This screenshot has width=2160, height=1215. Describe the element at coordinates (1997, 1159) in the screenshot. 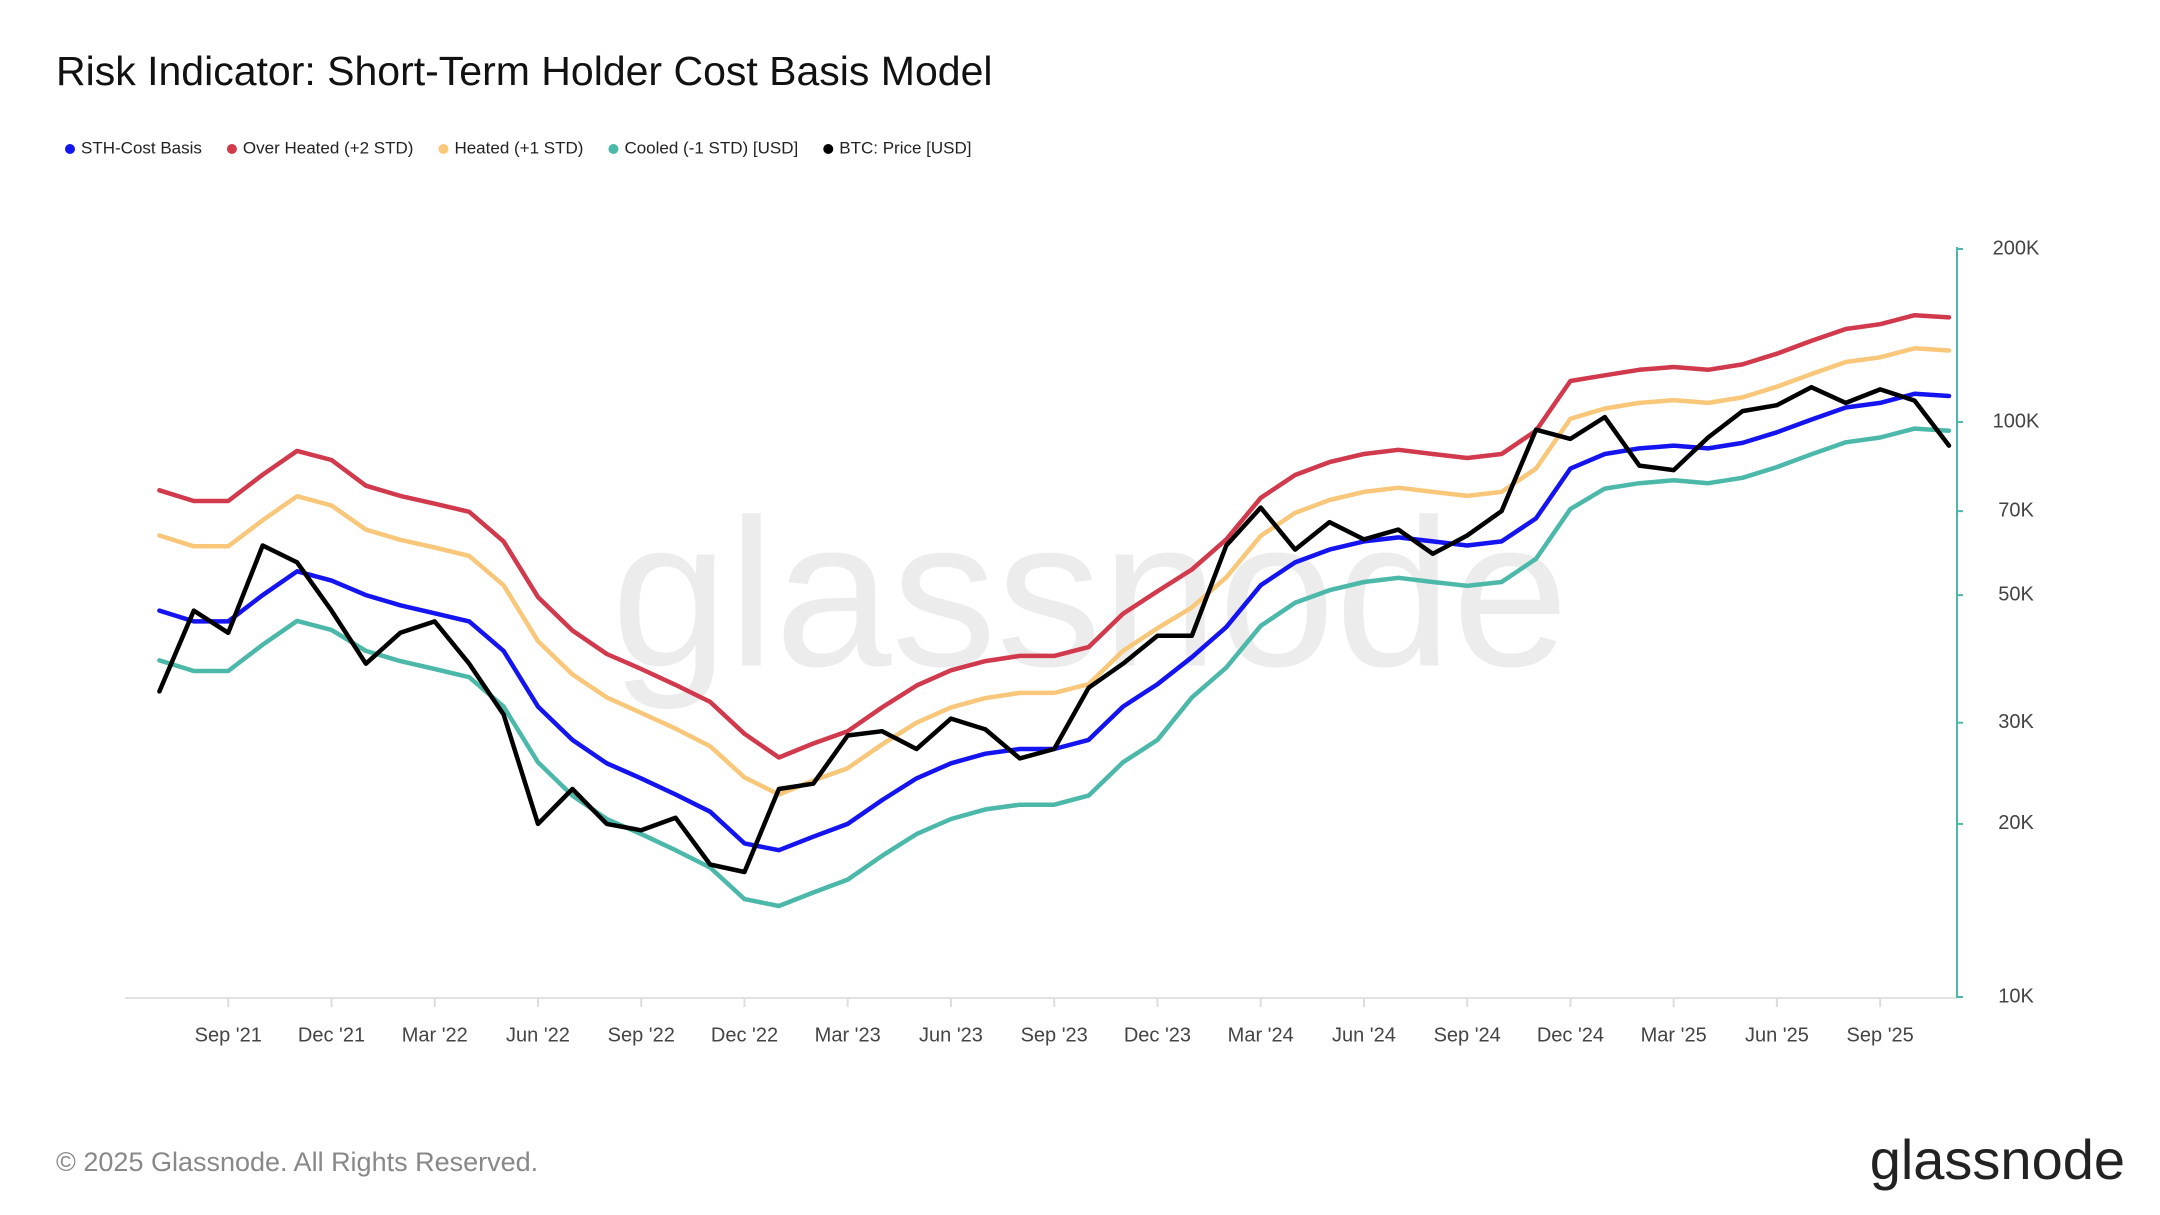

I see `logo: glassnode` at that location.